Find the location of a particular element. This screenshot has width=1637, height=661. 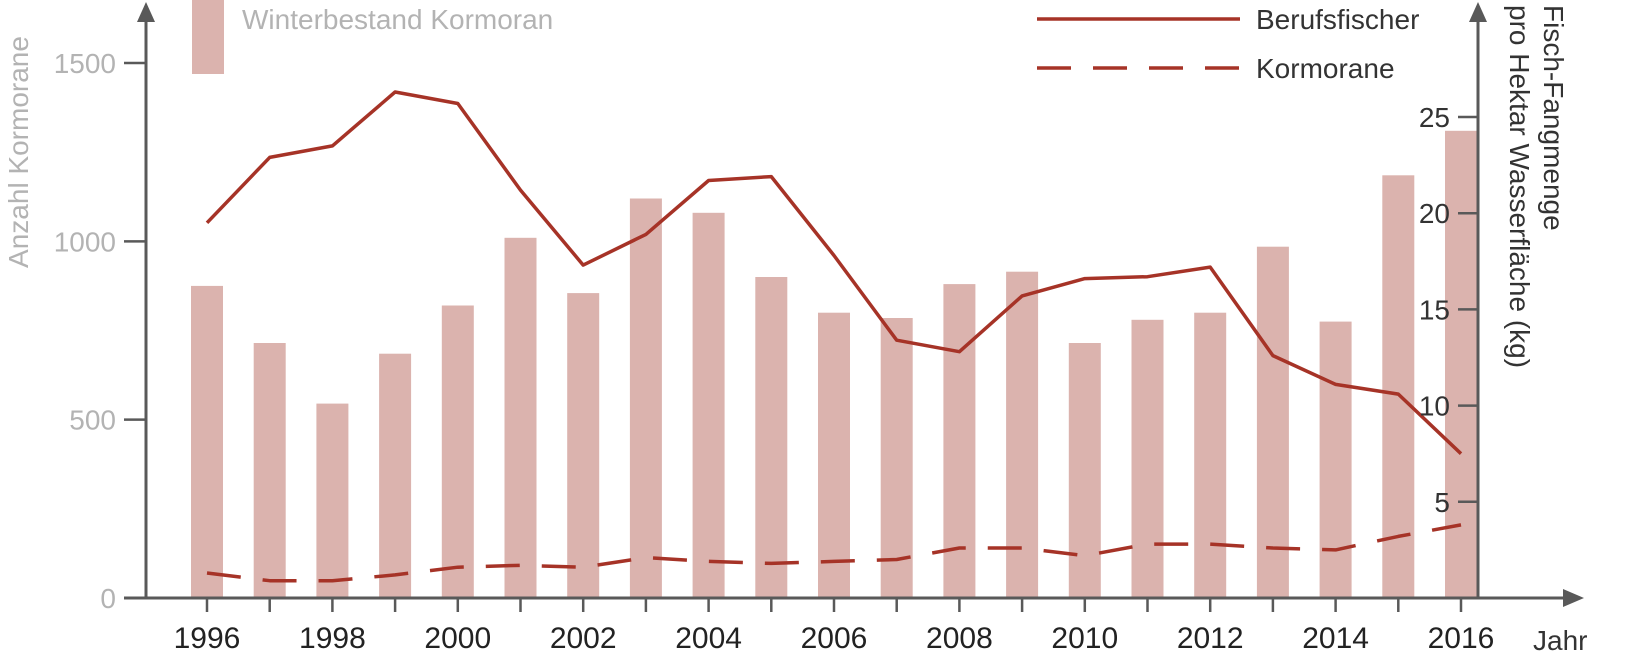

bar-2006 is located at coordinates (834, 455).